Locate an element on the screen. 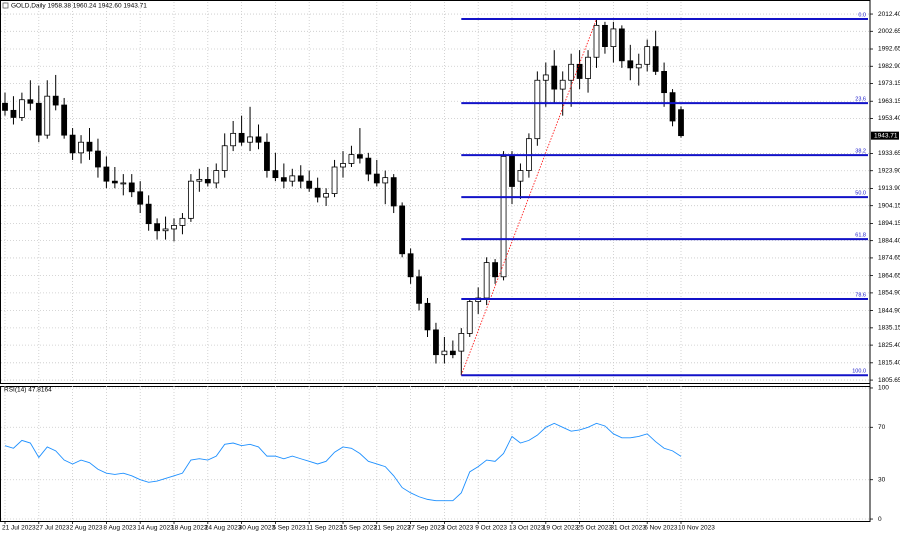  y-tick-label: 1864.65 is located at coordinates (889, 275).